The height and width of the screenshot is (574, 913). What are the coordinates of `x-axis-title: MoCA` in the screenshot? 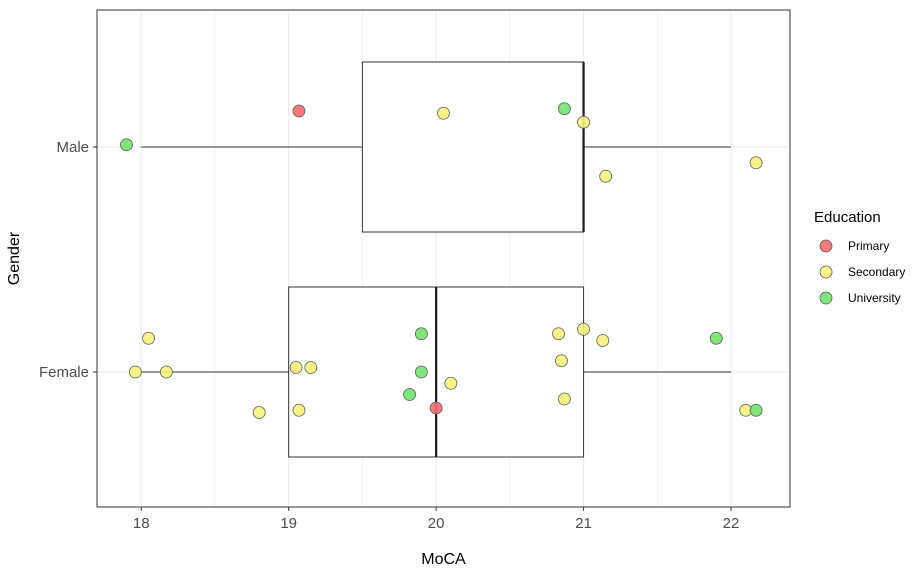 It's located at (443, 559).